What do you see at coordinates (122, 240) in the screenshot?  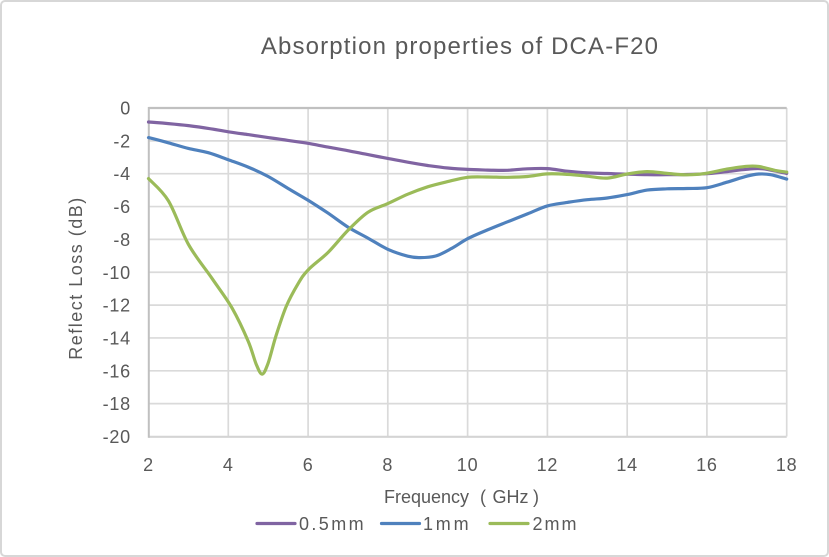 I see `svg-text: -8` at bounding box center [122, 240].